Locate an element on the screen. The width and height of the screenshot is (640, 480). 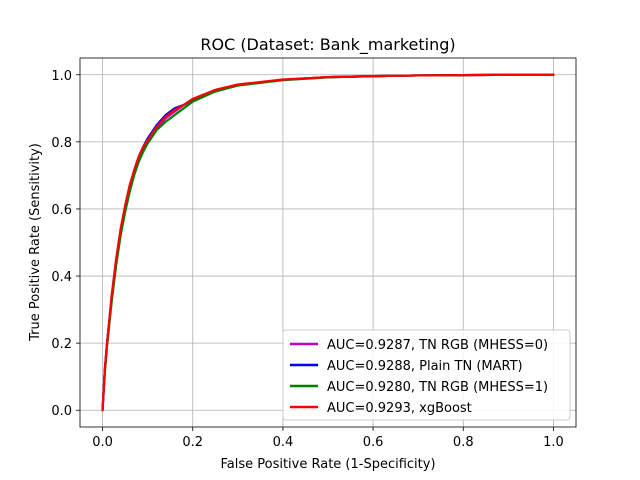
x-tick-label: 0.0 is located at coordinates (102, 442).